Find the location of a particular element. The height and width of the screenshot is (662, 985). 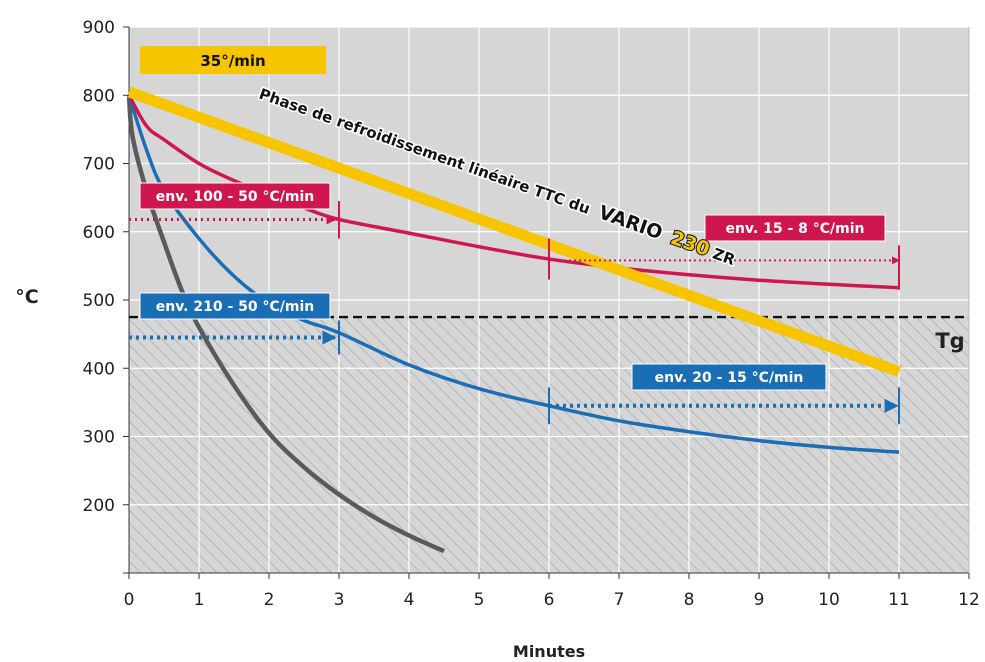

svg-text: env. 15 - 8 °C/min is located at coordinates (794, 229).